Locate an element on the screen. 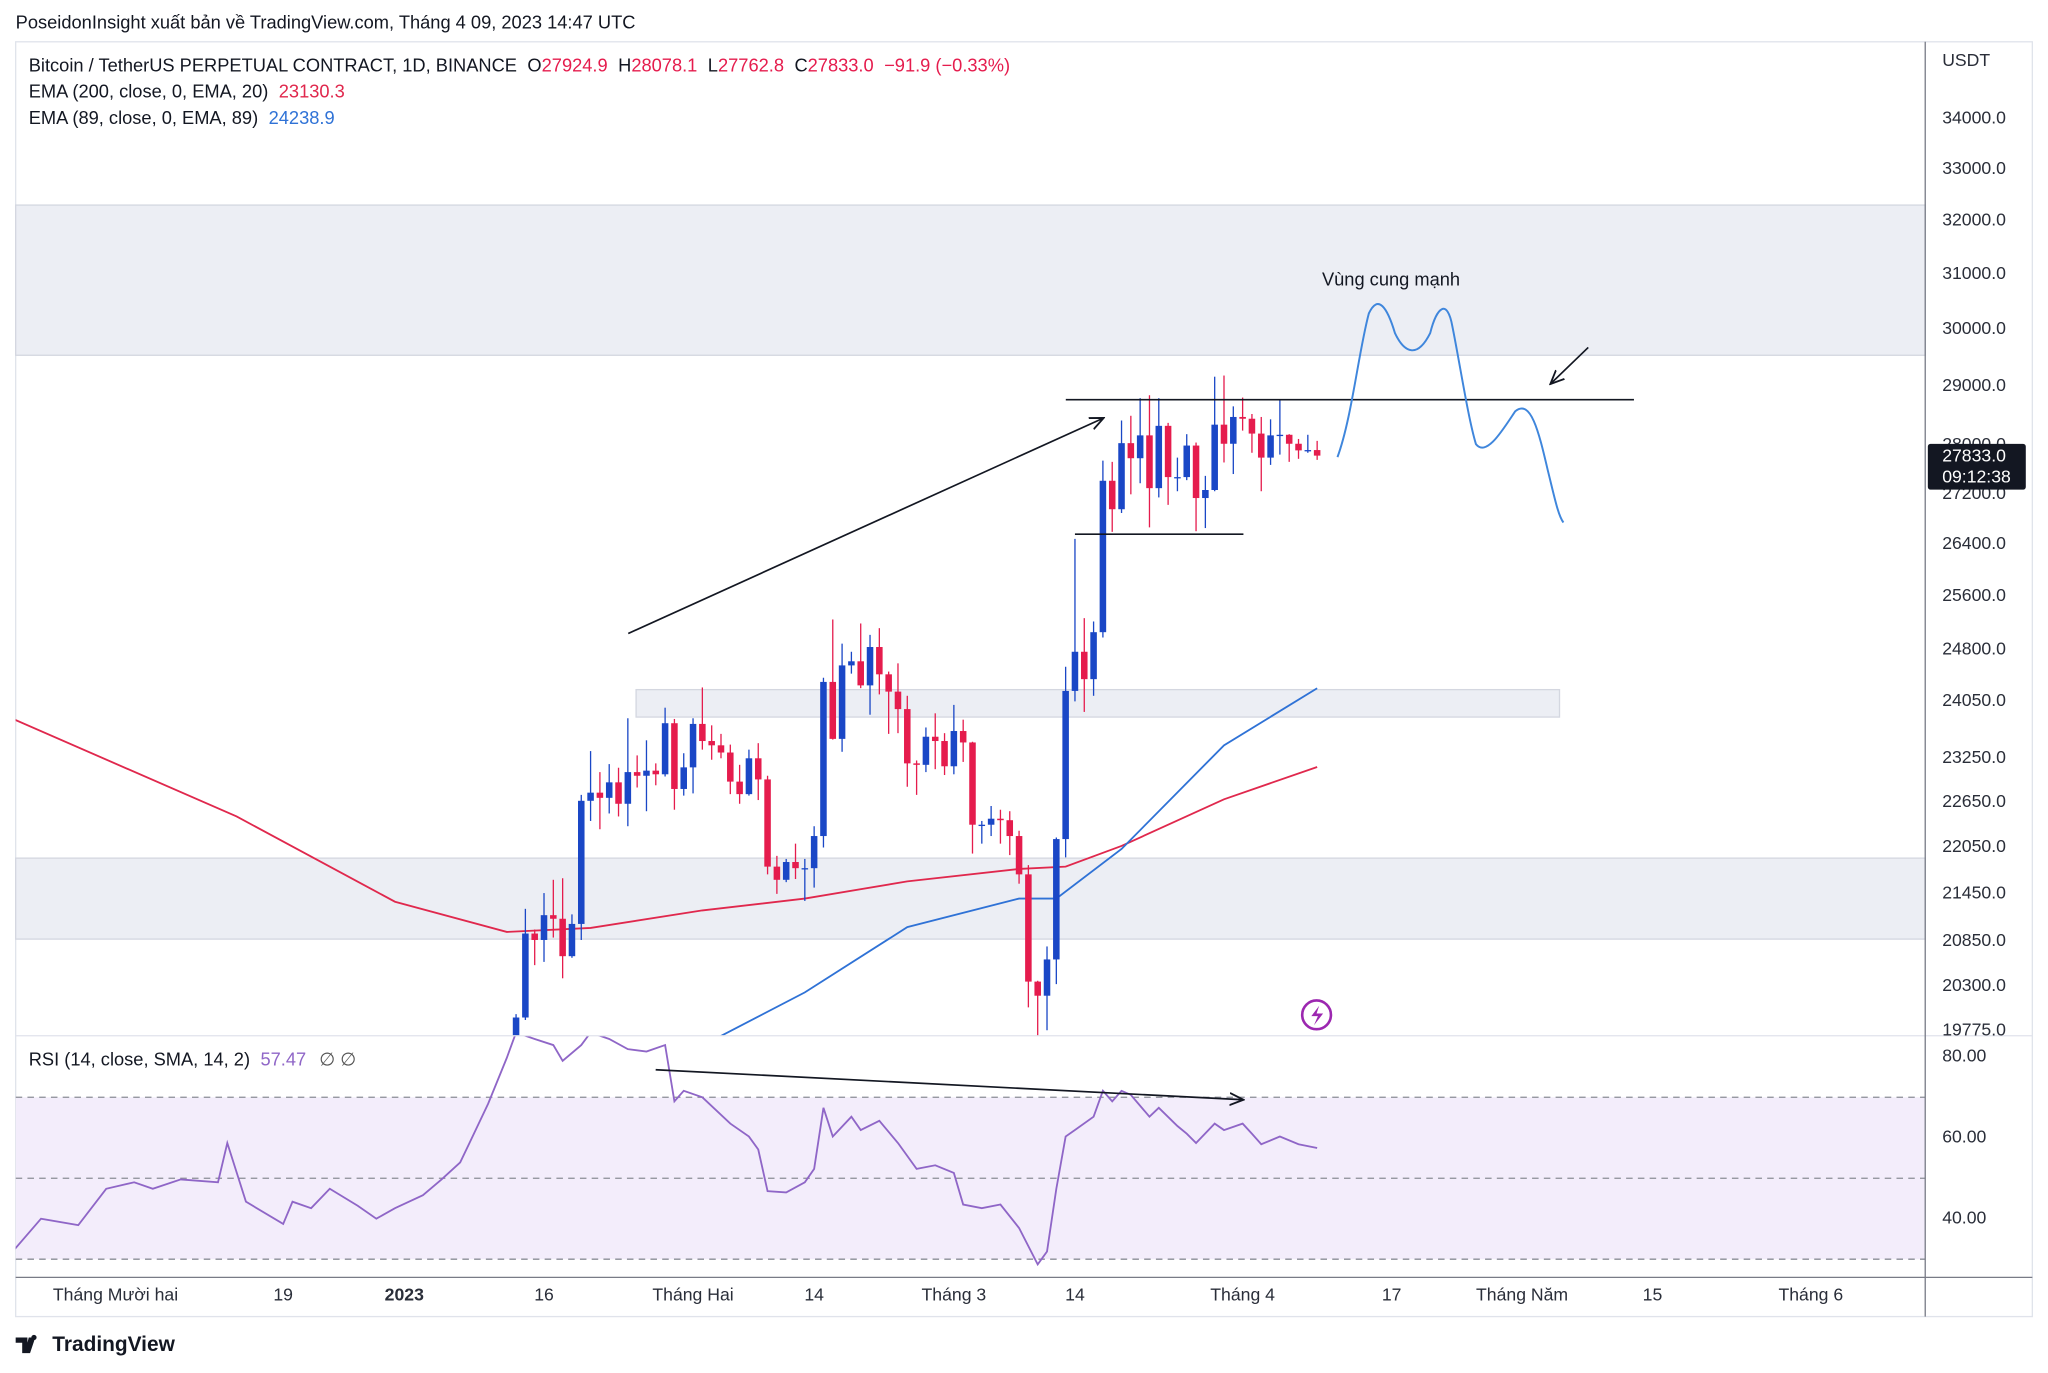 The height and width of the screenshot is (1373, 2048). y-tick-label: 24050.0 is located at coordinates (1974, 700).